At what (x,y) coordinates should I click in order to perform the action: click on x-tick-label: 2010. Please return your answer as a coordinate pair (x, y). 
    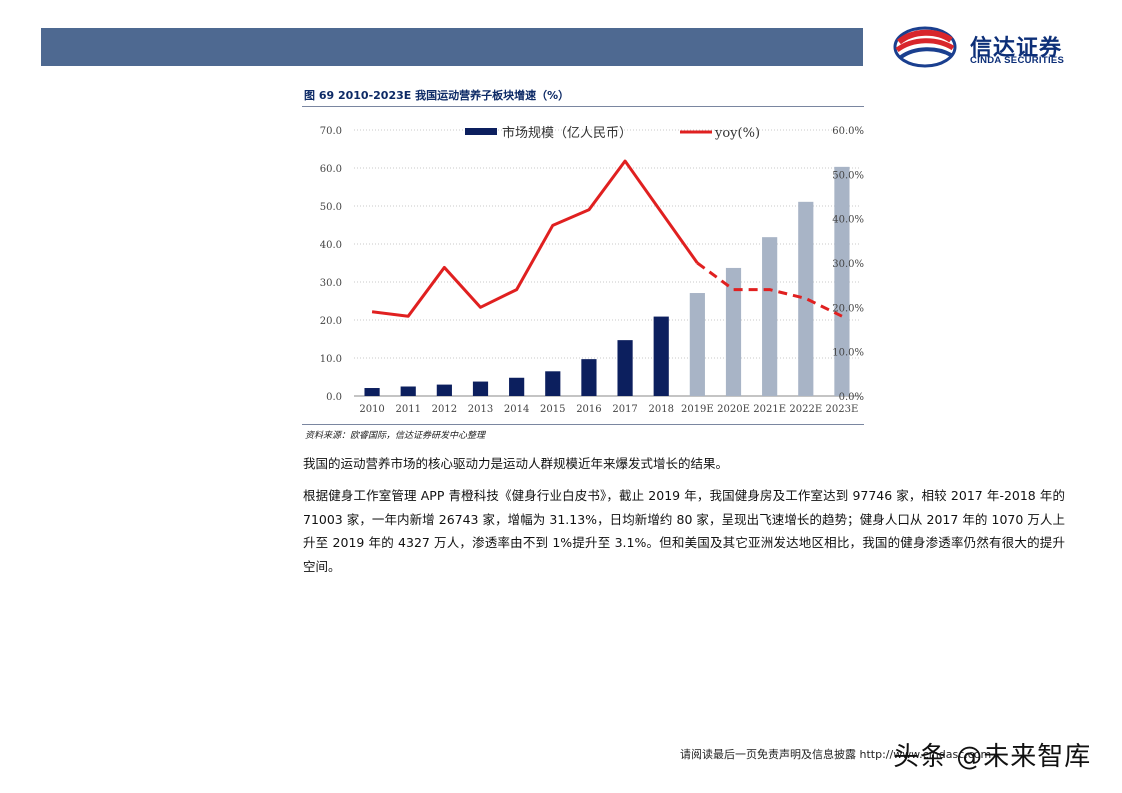
    Looking at the image, I should click on (371, 409).